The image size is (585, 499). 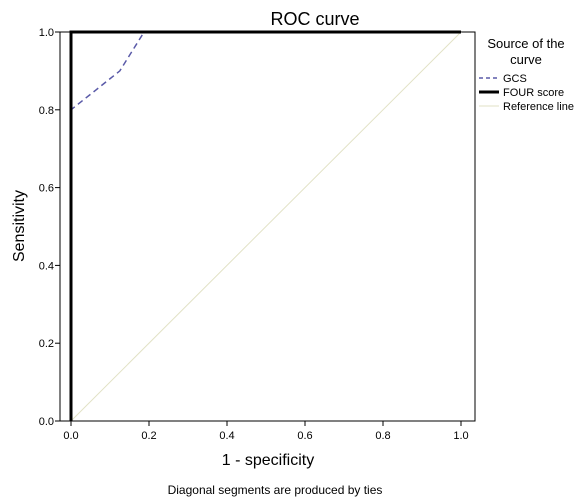 I want to click on y-tick-label: 0.0, so click(x=46, y=422).